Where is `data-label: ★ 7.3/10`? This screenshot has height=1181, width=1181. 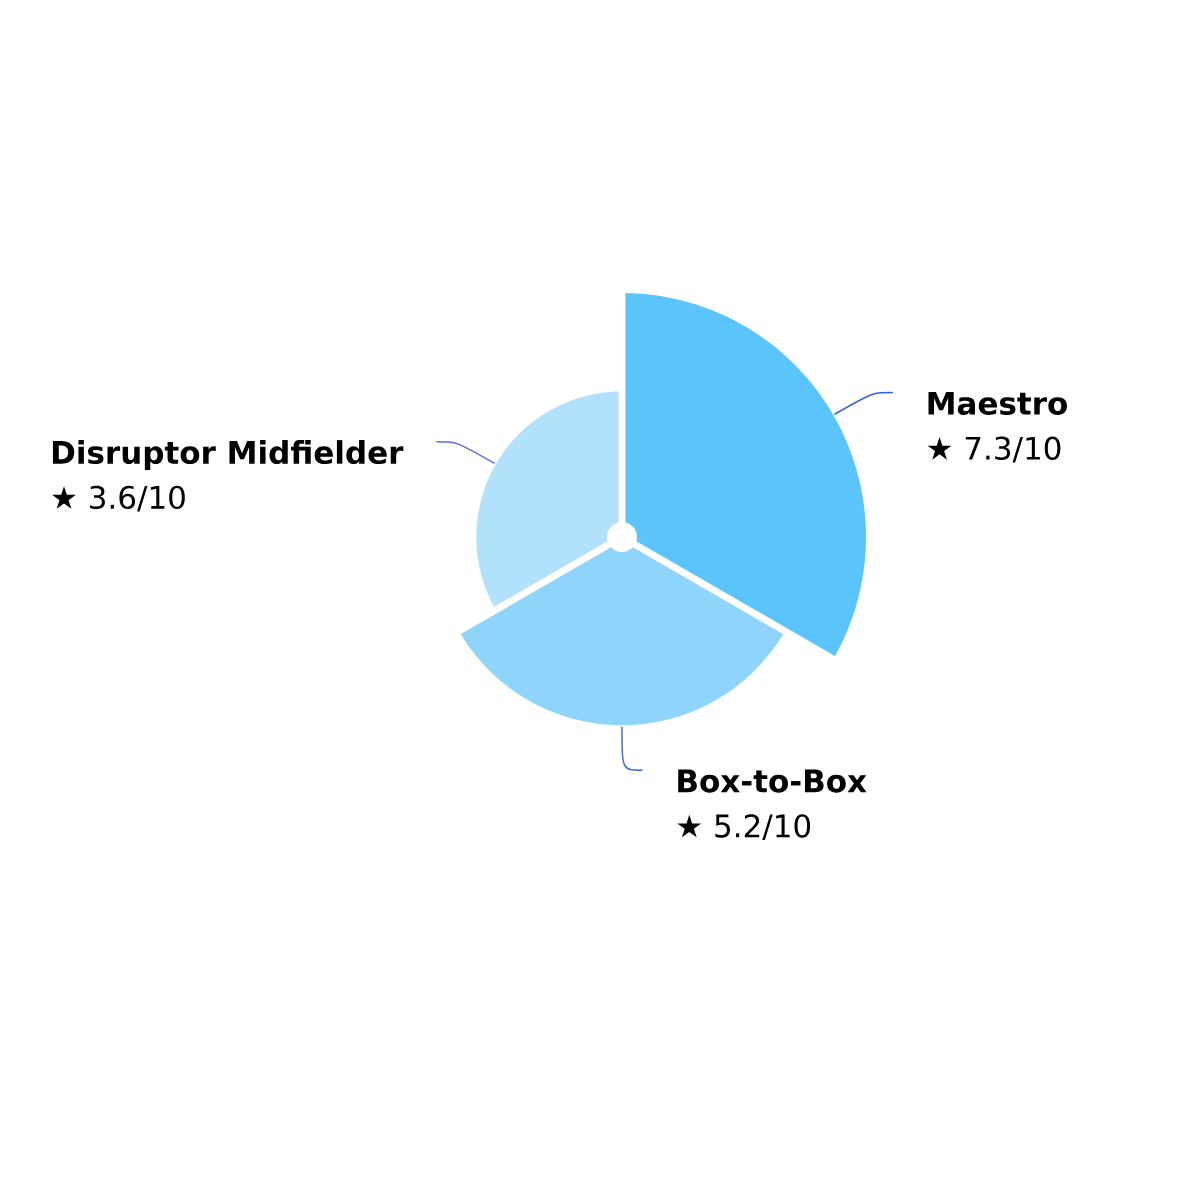
data-label: ★ 7.3/10 is located at coordinates (994, 449).